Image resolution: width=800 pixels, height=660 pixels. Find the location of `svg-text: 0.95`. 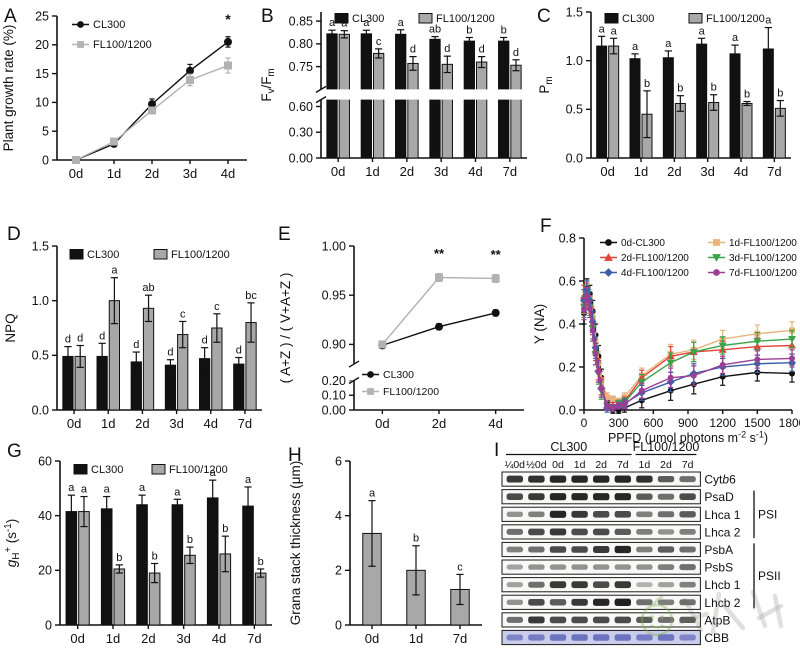

svg-text: 0.95 is located at coordinates (334, 296).